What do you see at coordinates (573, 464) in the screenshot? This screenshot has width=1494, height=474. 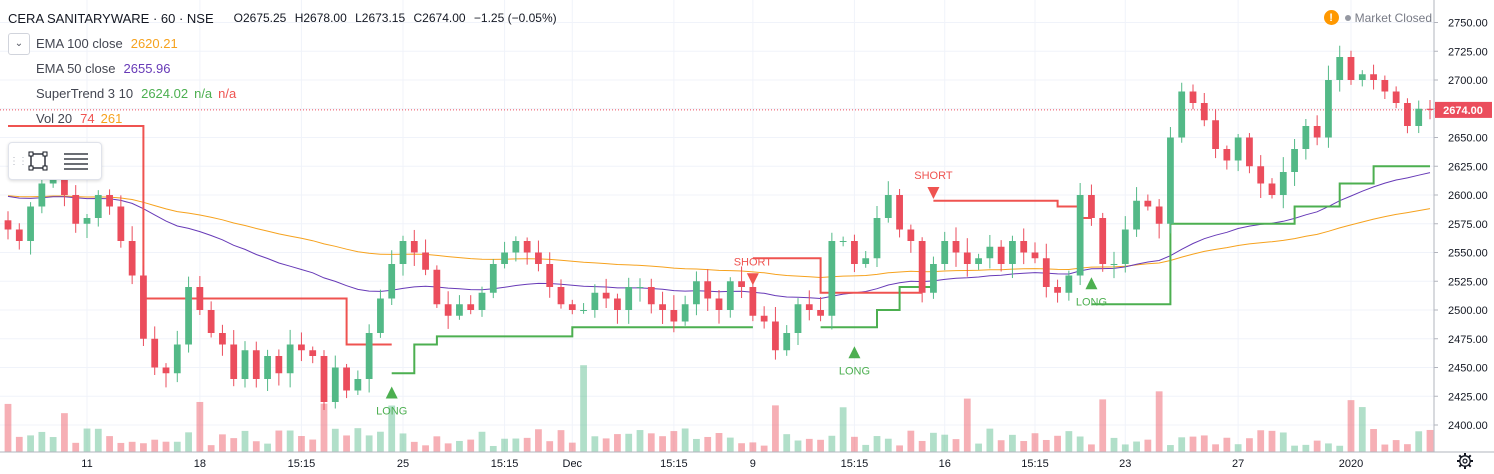 I see `x-tick-label: Dec` at bounding box center [573, 464].